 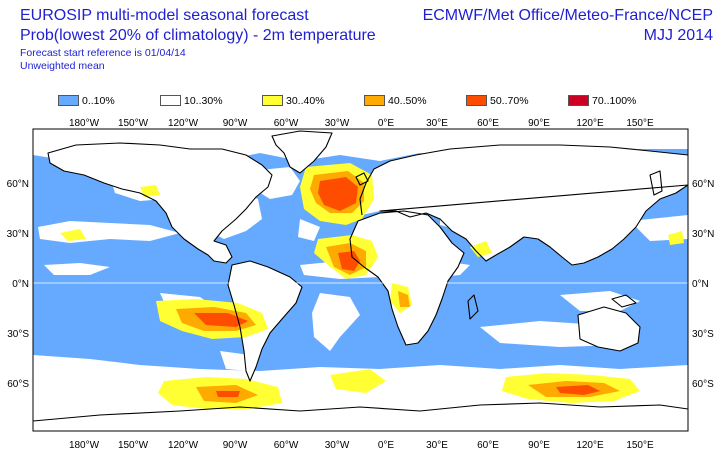 I want to click on north-america, so click(x=160, y=203).